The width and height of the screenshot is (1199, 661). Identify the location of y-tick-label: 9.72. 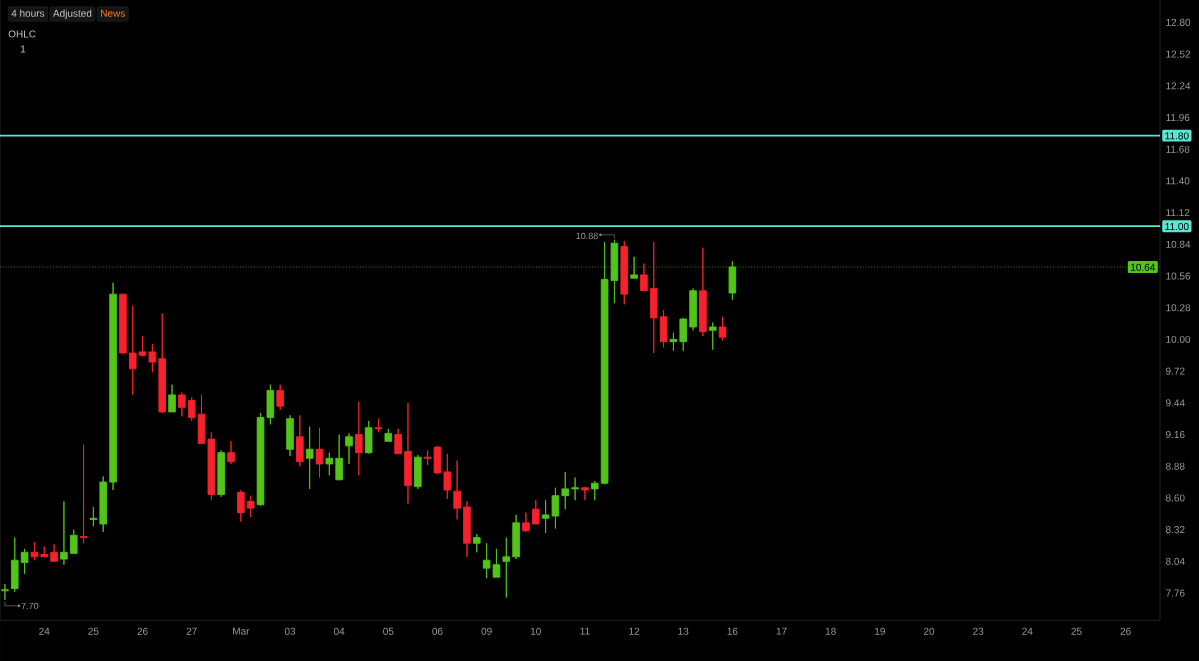
(1175, 371).